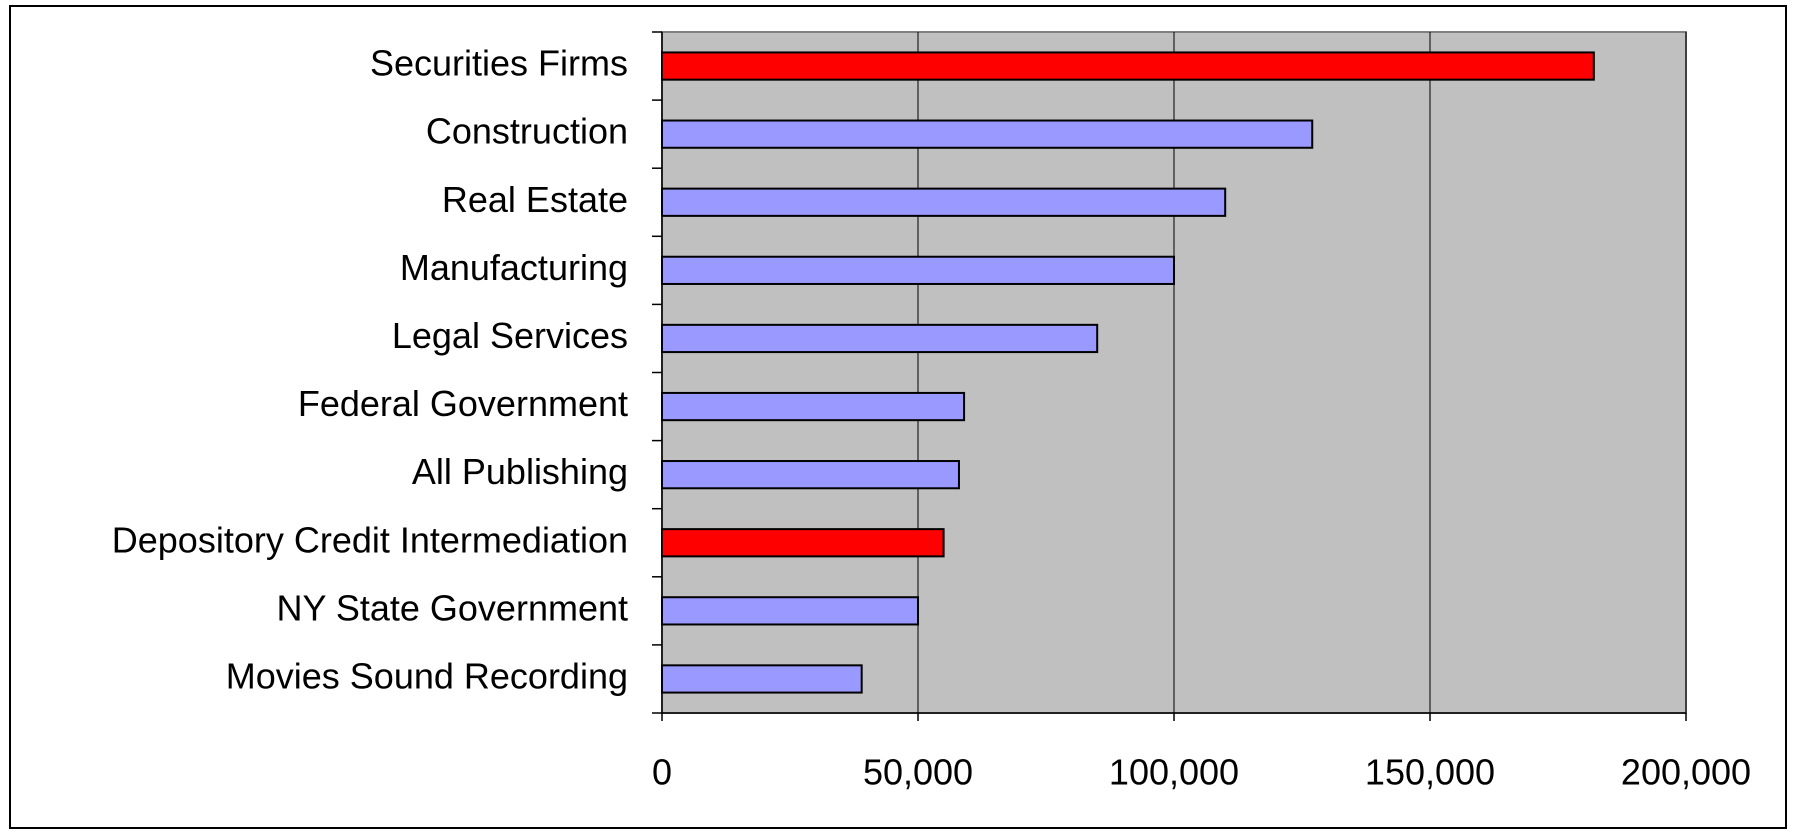 The width and height of the screenshot is (1797, 832). What do you see at coordinates (463, 403) in the screenshot?
I see `y-tick-label: Federal Government` at bounding box center [463, 403].